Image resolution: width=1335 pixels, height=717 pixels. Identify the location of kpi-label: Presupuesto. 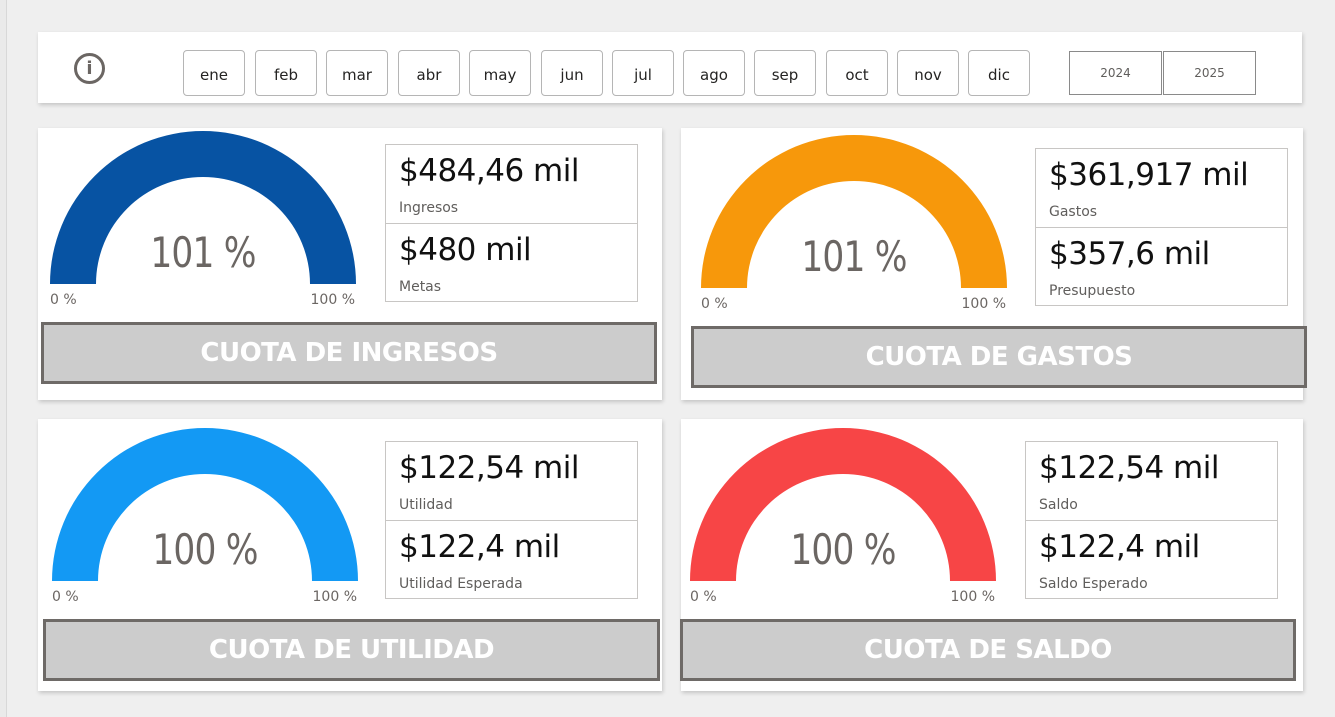
(1092, 291).